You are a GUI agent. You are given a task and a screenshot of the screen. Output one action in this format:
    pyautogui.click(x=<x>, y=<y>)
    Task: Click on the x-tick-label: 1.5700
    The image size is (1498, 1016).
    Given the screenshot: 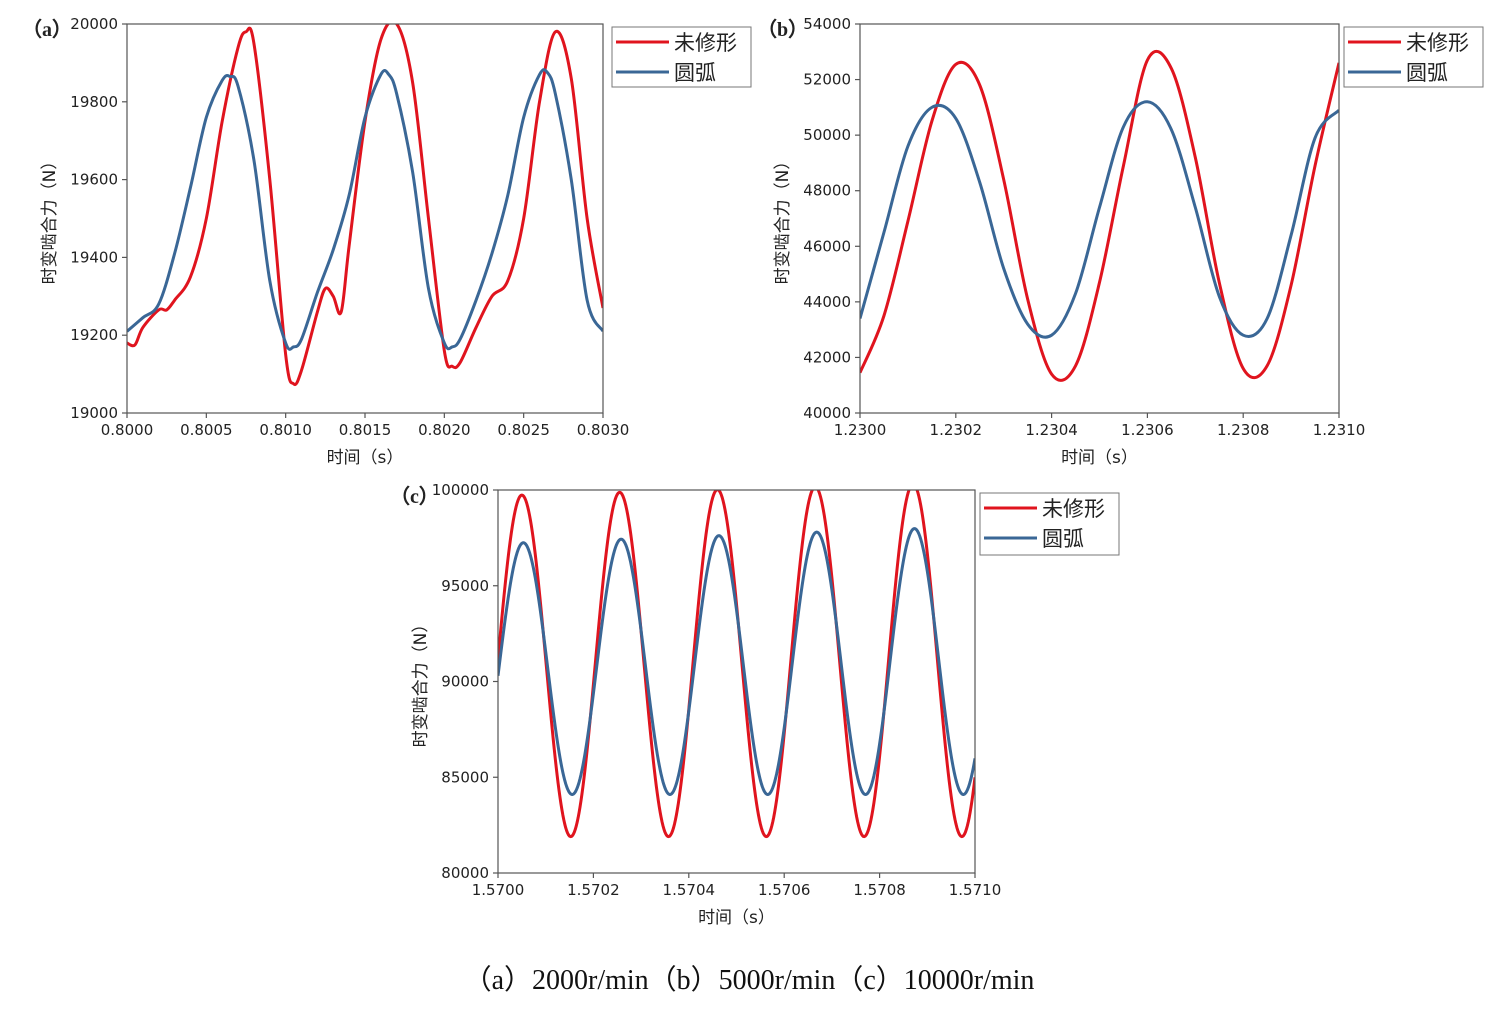 What is the action you would take?
    pyautogui.click(x=498, y=890)
    